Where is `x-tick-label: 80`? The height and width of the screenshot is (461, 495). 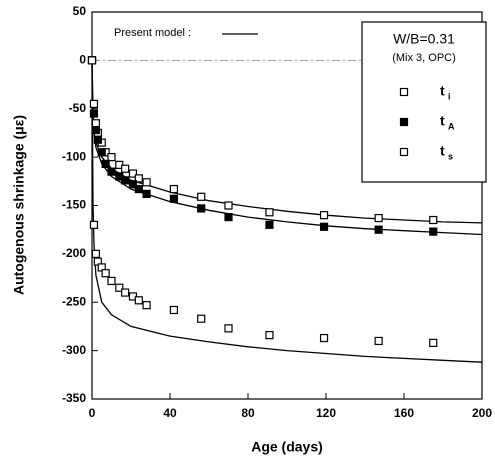
x-tick-label: 80 is located at coordinates (248, 413).